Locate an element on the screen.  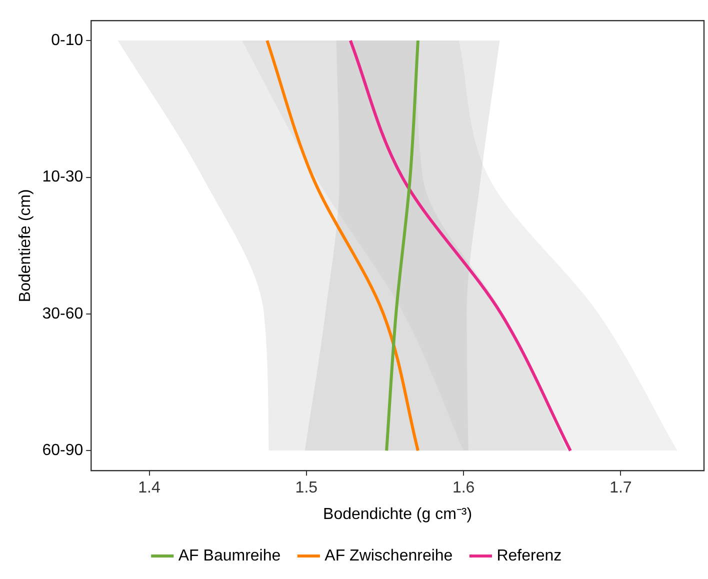
x-tick-label: 1.4 is located at coordinates (149, 488).